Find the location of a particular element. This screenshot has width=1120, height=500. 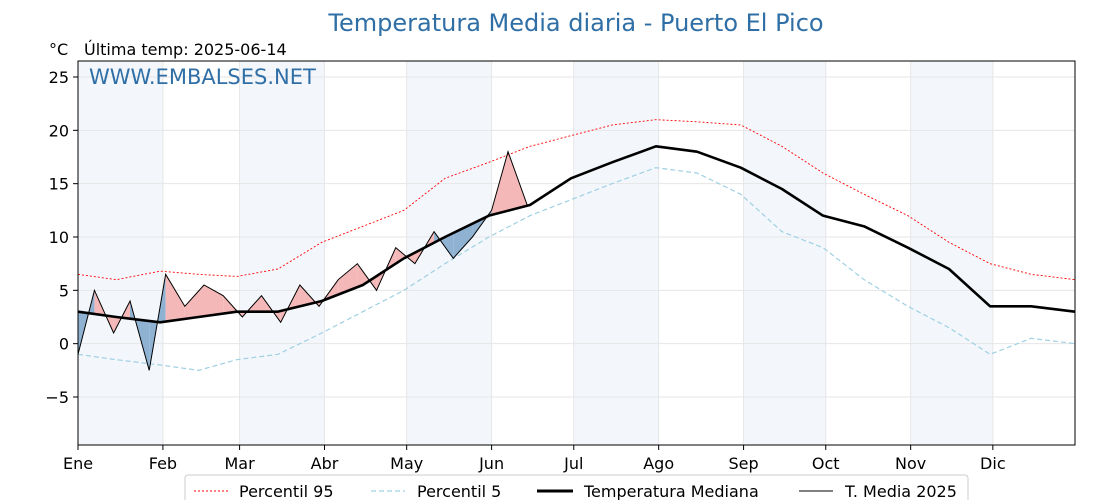

y-tick-label: 5 is located at coordinates (64, 290).